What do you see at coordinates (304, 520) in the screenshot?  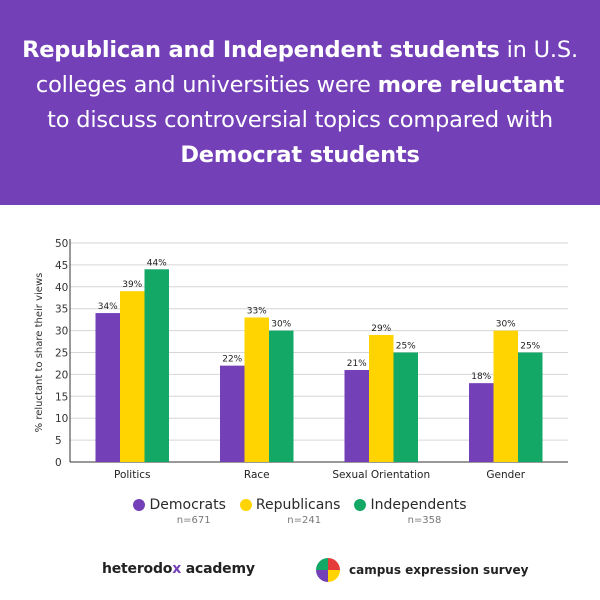 I see `legend-n-republicans: n=241` at bounding box center [304, 520].